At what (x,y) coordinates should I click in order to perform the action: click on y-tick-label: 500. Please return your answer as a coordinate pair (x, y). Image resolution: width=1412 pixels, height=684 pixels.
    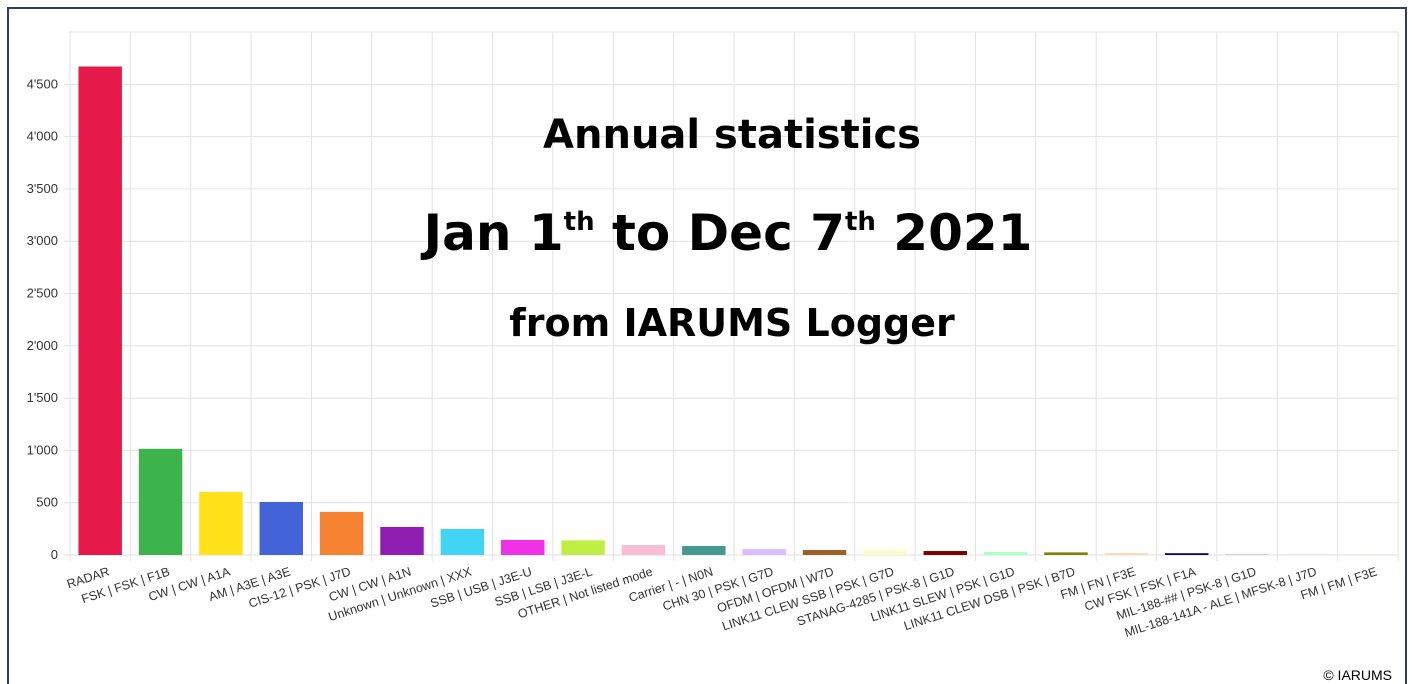
    Looking at the image, I should click on (47, 502).